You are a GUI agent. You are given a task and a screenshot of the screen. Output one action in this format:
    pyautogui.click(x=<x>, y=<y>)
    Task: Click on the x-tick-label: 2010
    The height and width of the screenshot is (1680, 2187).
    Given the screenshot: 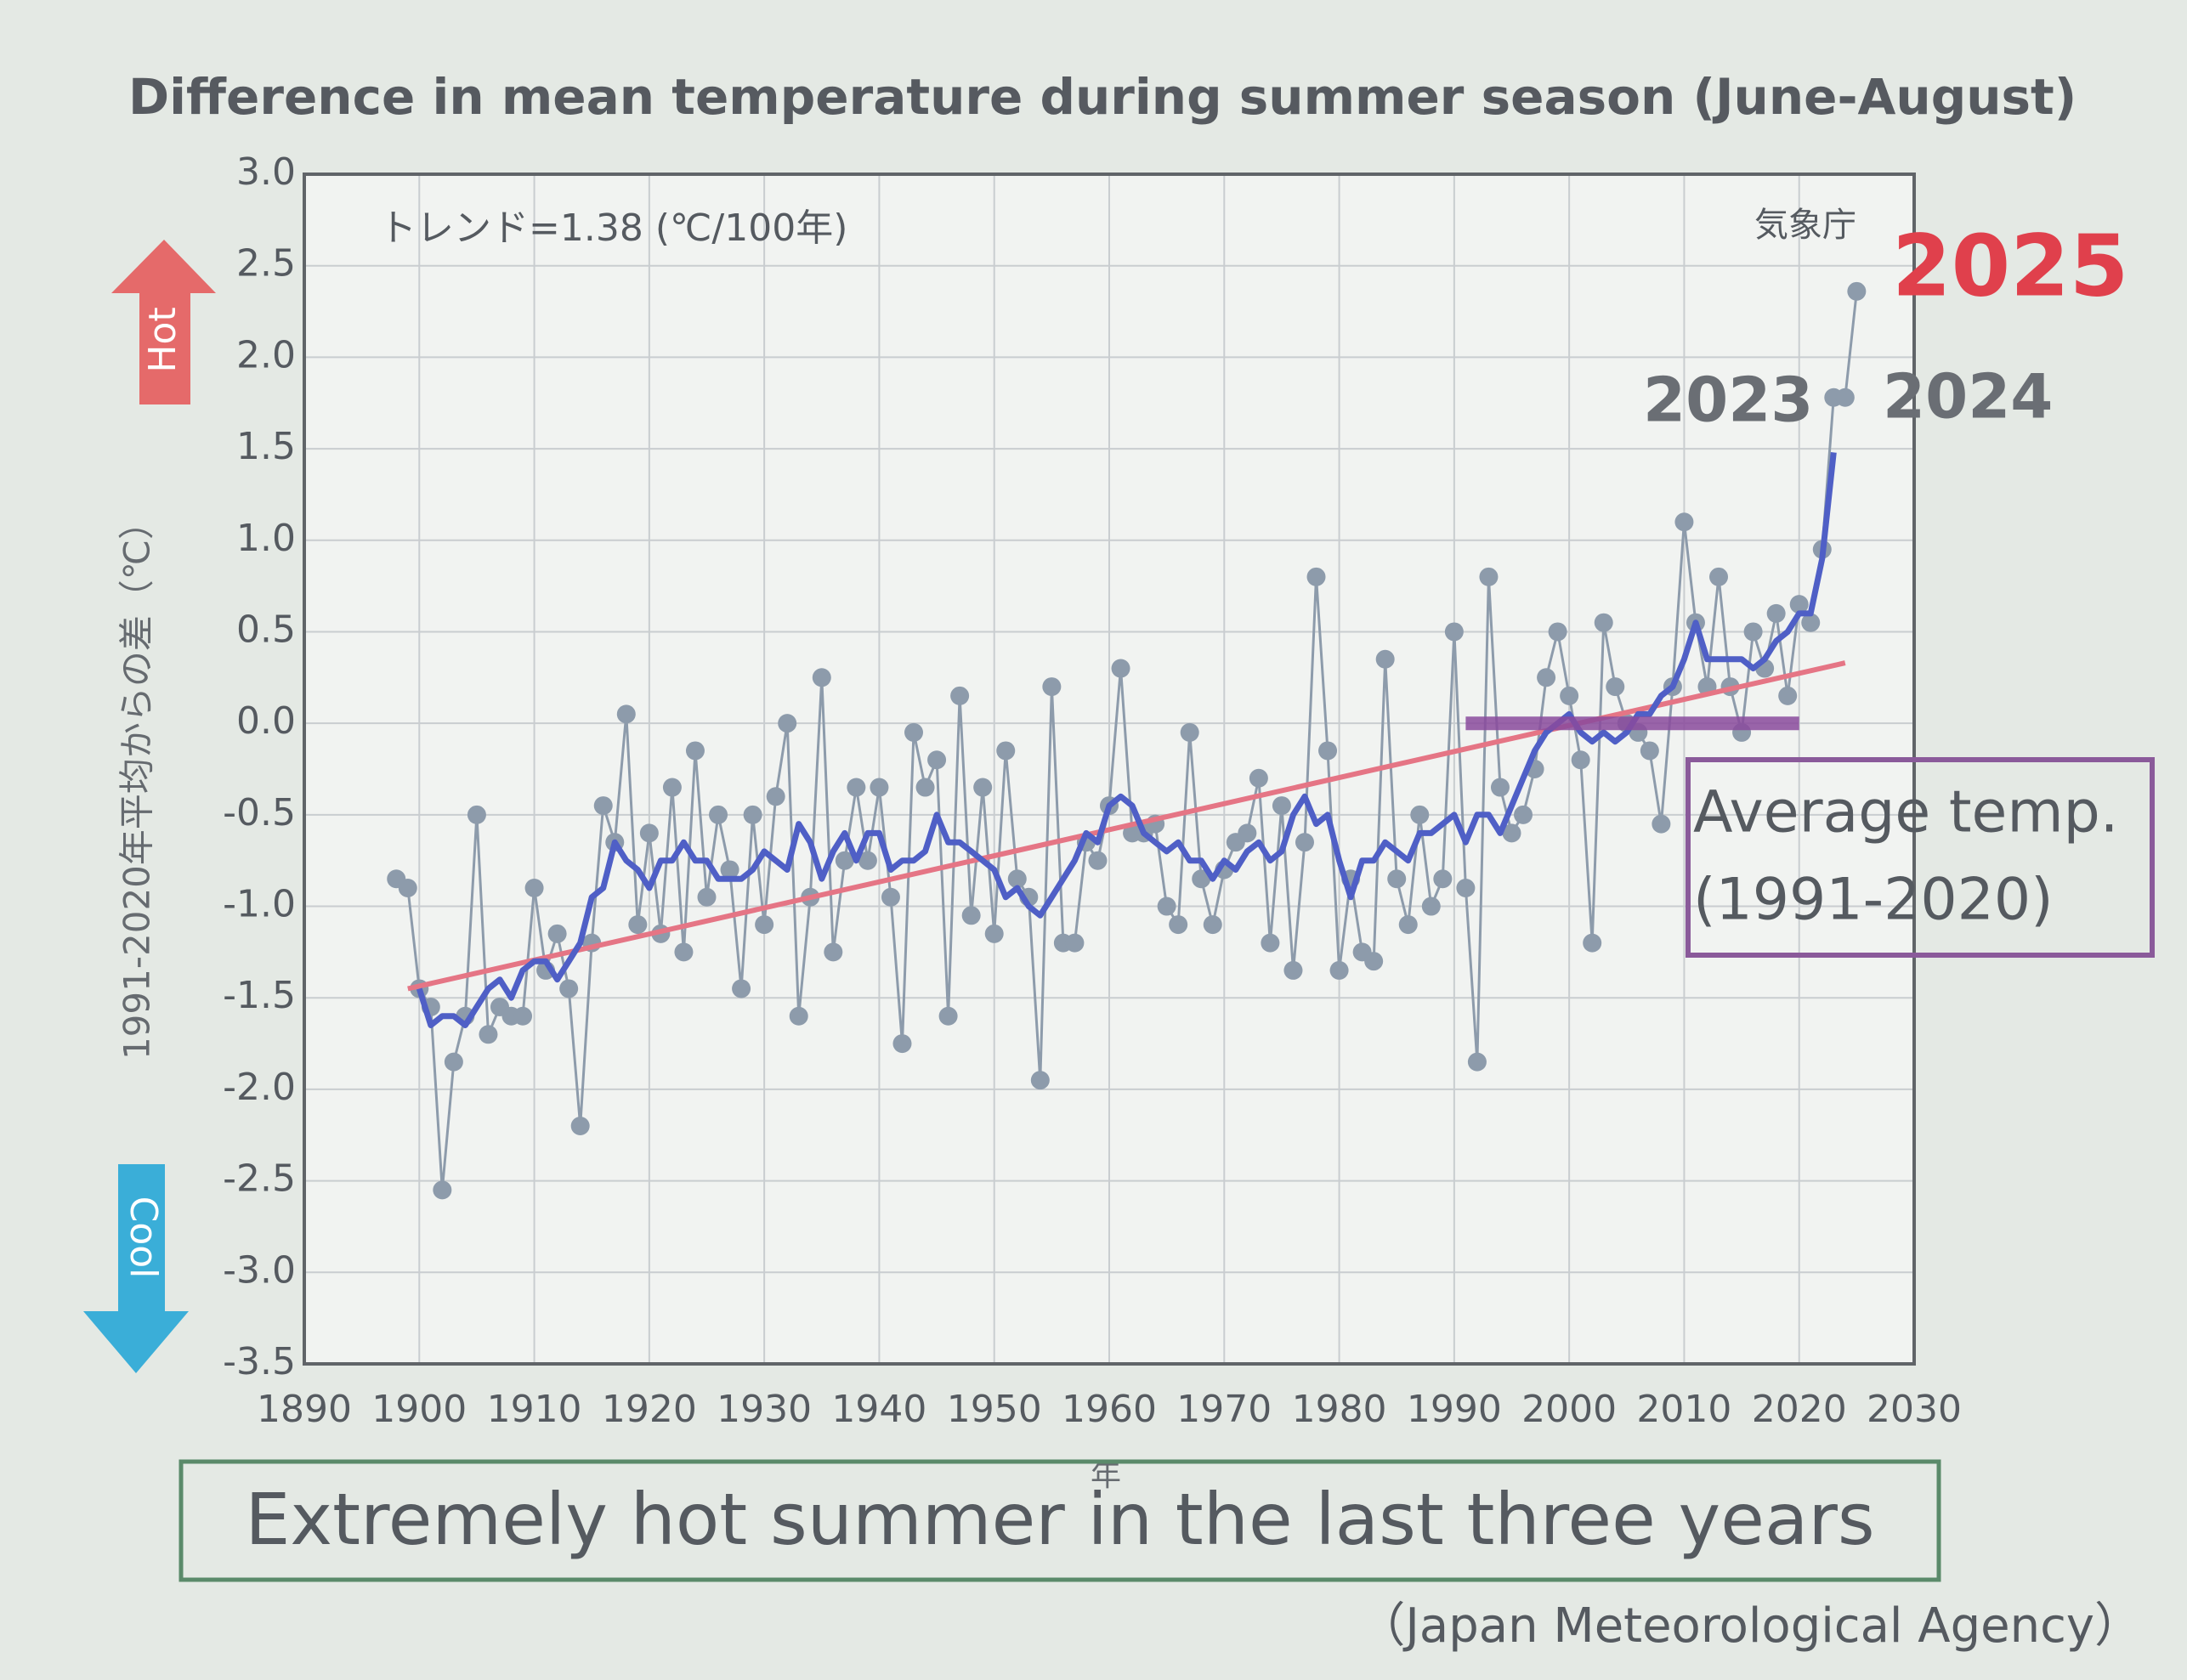 What is the action you would take?
    pyautogui.click(x=1684, y=1409)
    